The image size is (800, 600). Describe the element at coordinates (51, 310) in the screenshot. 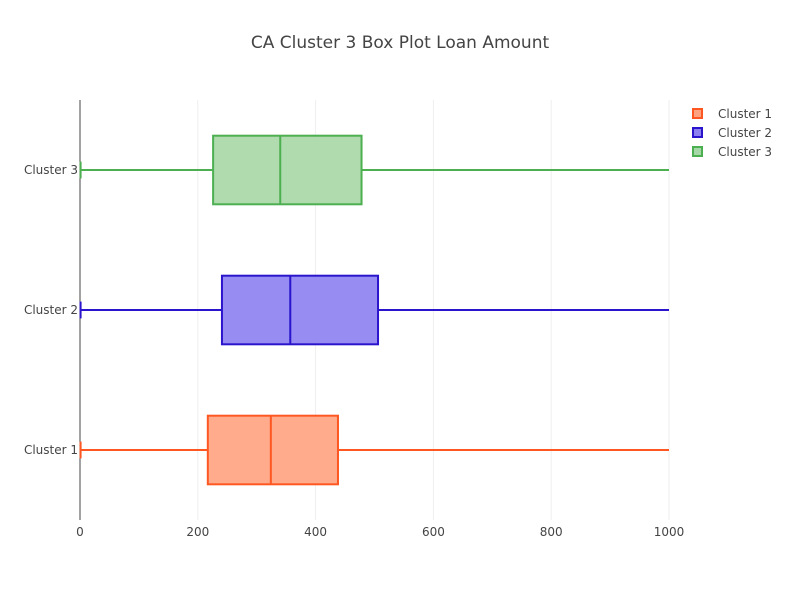

I see `y-tick-label: Cluster 2` at that location.